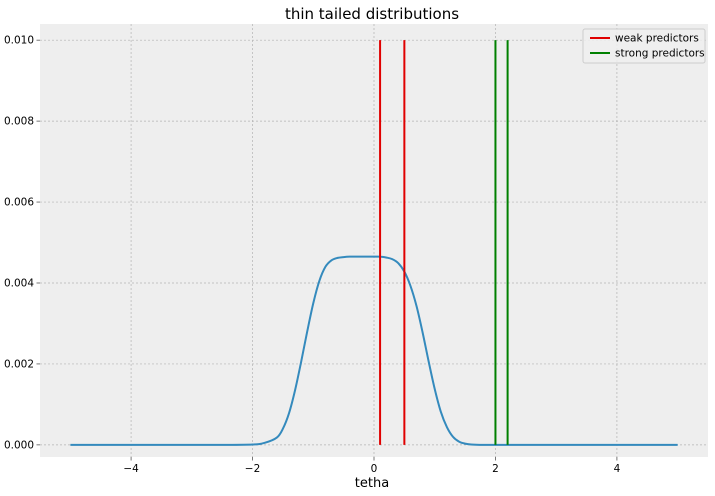 The width and height of the screenshot is (715, 496). What do you see at coordinates (495, 469) in the screenshot?
I see `x-tick-label: 2` at bounding box center [495, 469].